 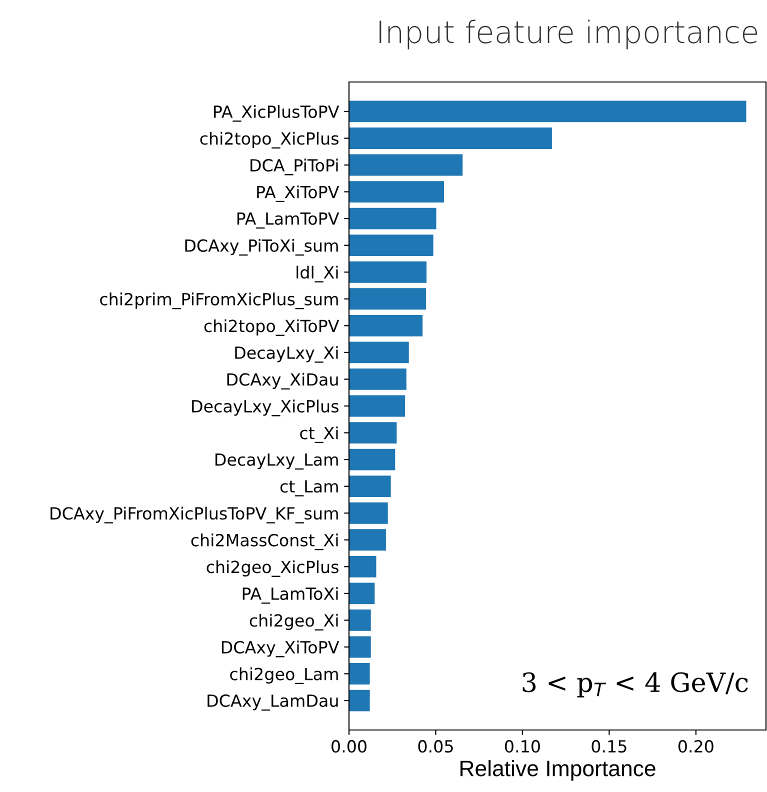 What do you see at coordinates (569, 35) in the screenshot?
I see `chart-title: Input feature importance` at bounding box center [569, 35].